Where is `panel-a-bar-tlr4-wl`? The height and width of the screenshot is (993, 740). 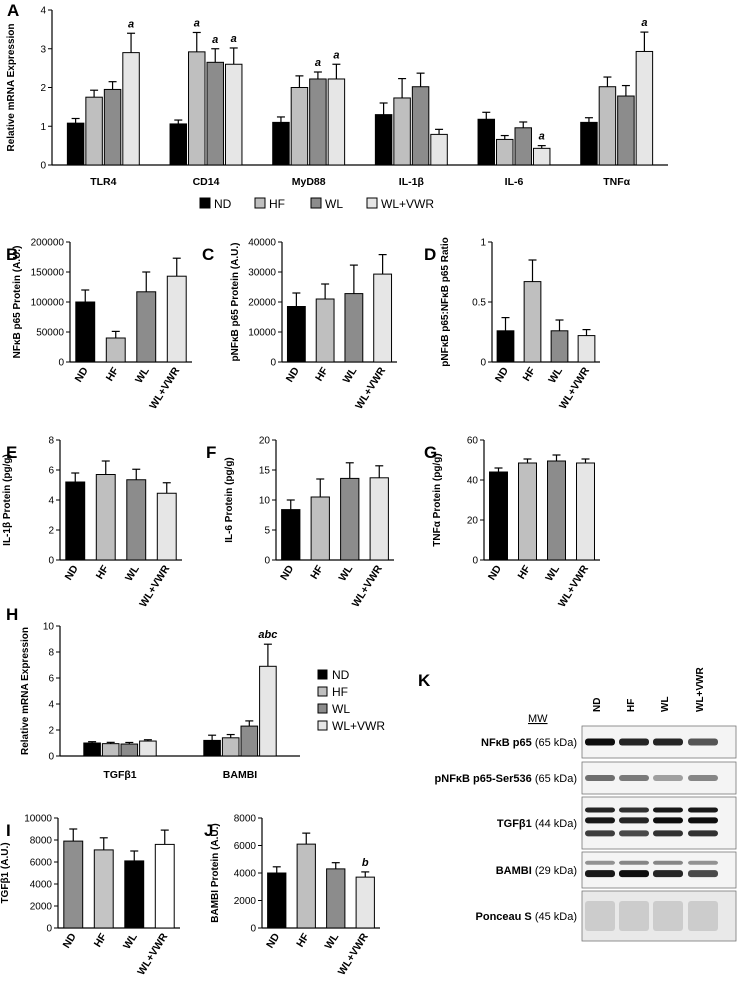 panel-a-bar-tlr4-wl is located at coordinates (112, 127).